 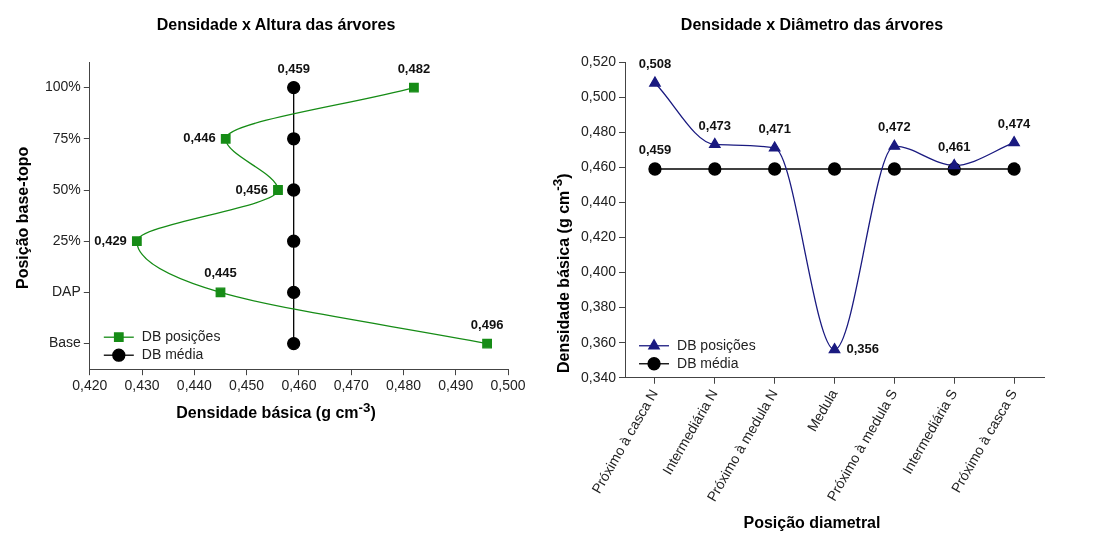 What do you see at coordinates (598, 341) in the screenshot?
I see `y-tick-label: 0,360` at bounding box center [598, 341].